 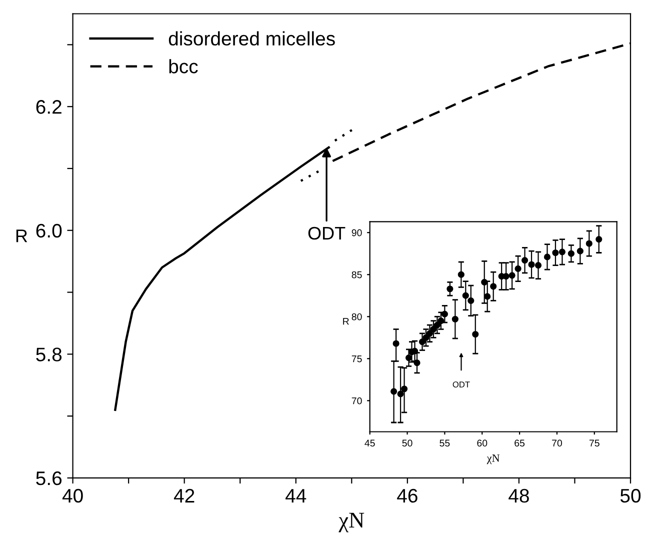 What do you see at coordinates (357, 316) in the screenshot?
I see `y-tick-label: 80` at bounding box center [357, 316].